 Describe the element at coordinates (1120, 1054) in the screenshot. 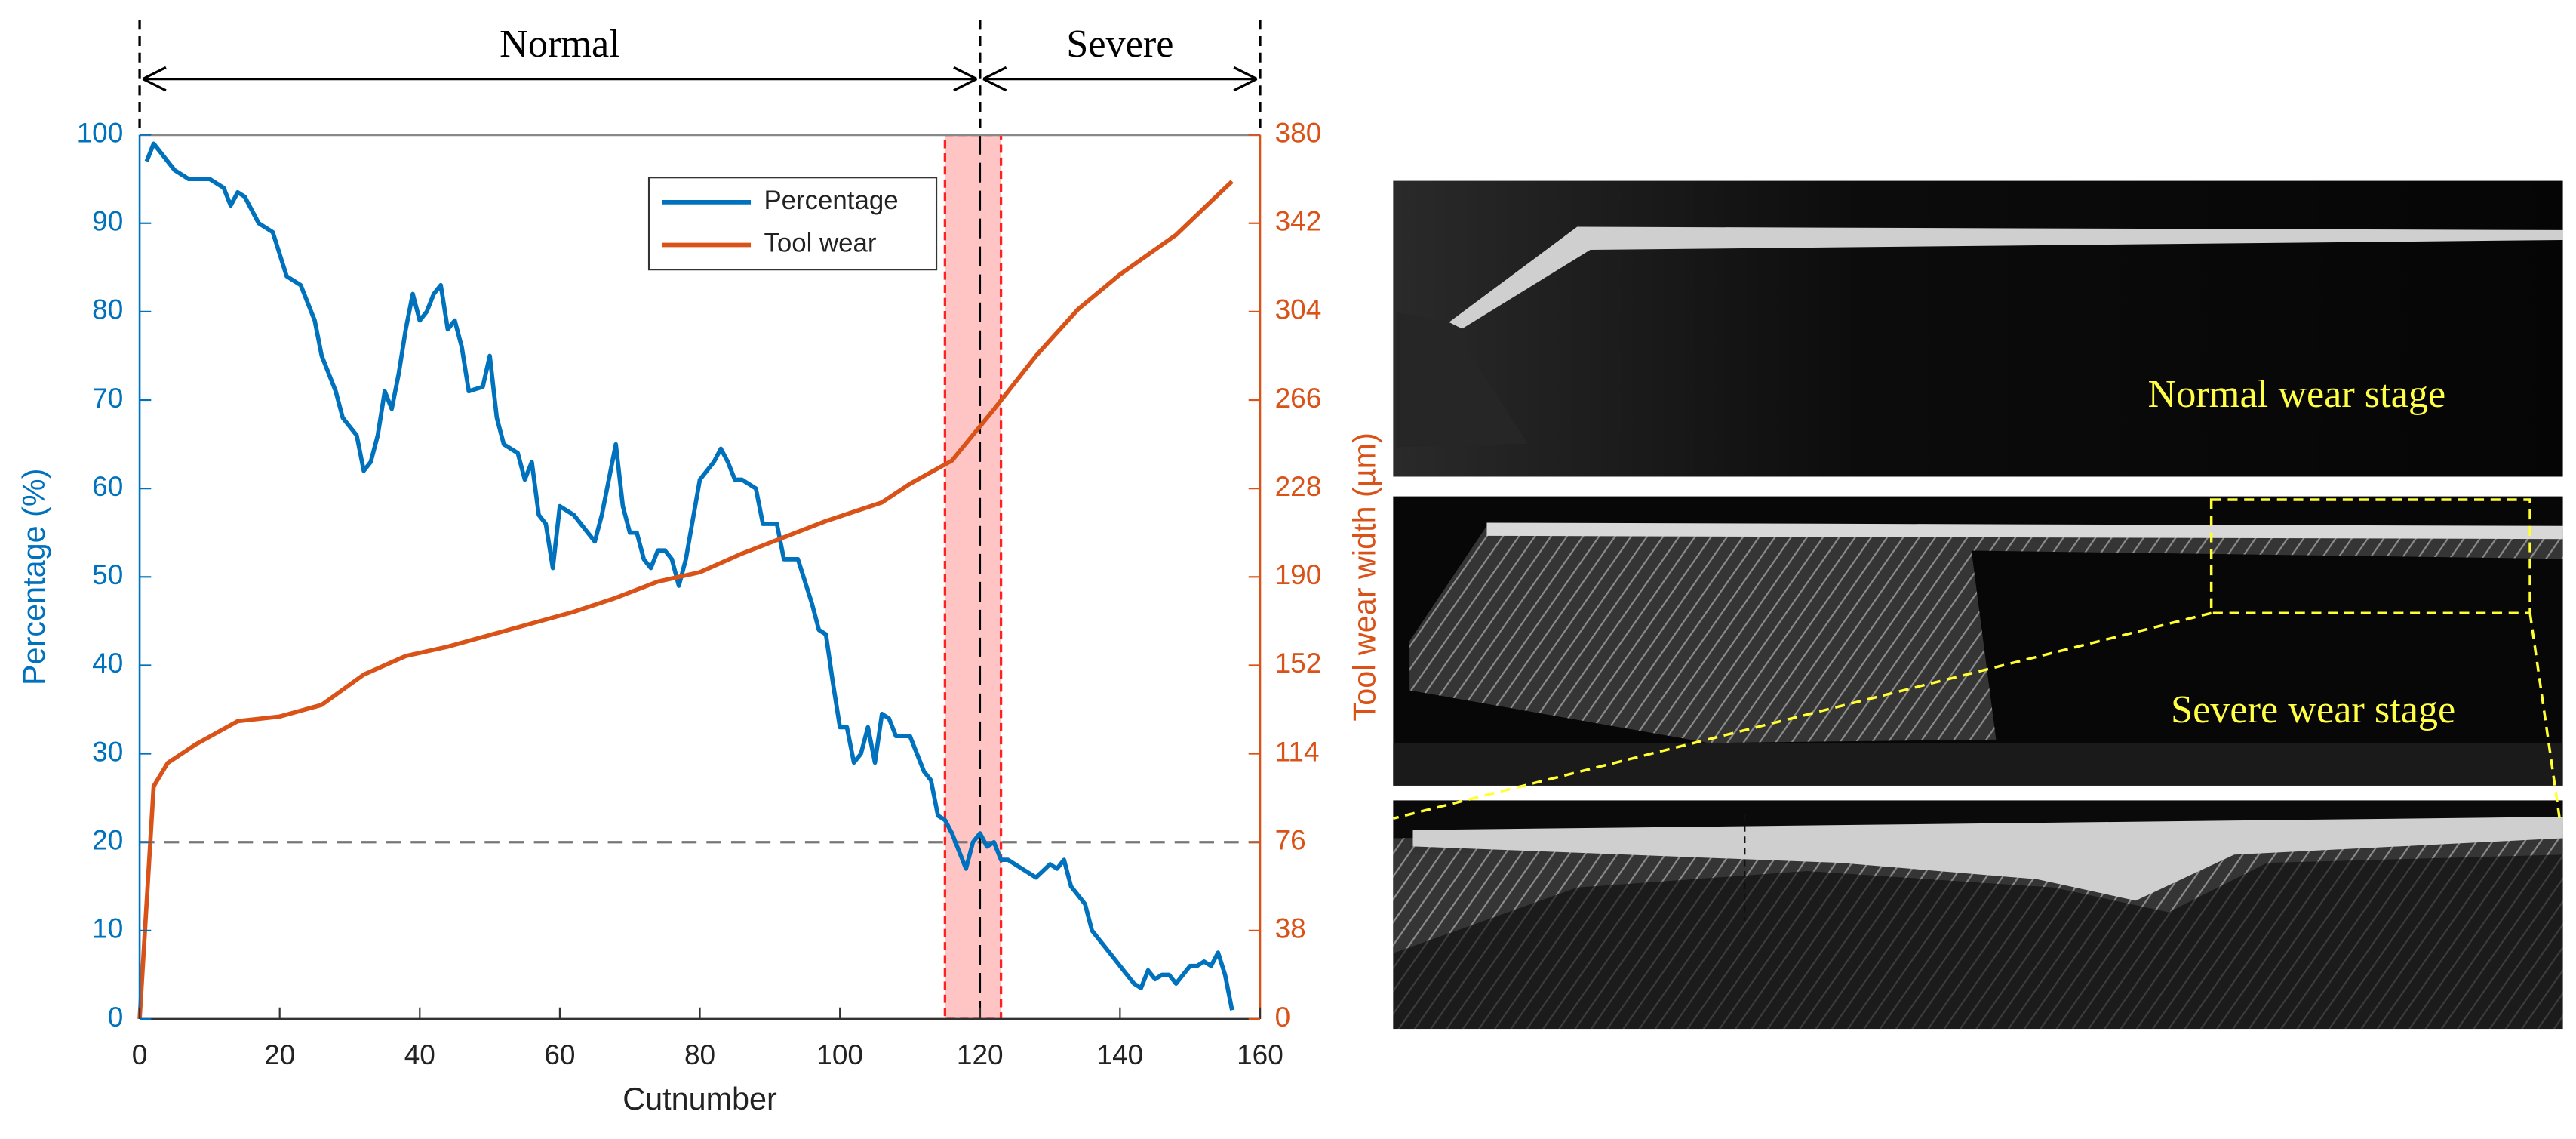

I see `x-tick-label: 140` at that location.